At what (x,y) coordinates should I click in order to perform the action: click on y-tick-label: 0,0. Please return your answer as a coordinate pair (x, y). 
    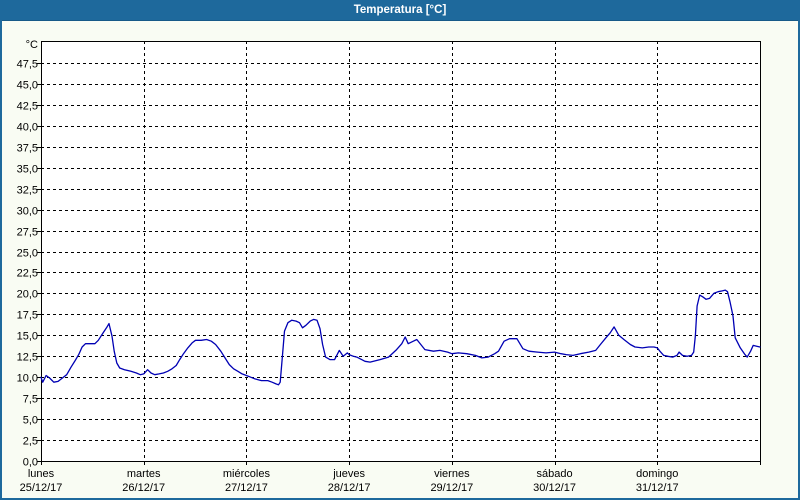
    Looking at the image, I should click on (30, 463).